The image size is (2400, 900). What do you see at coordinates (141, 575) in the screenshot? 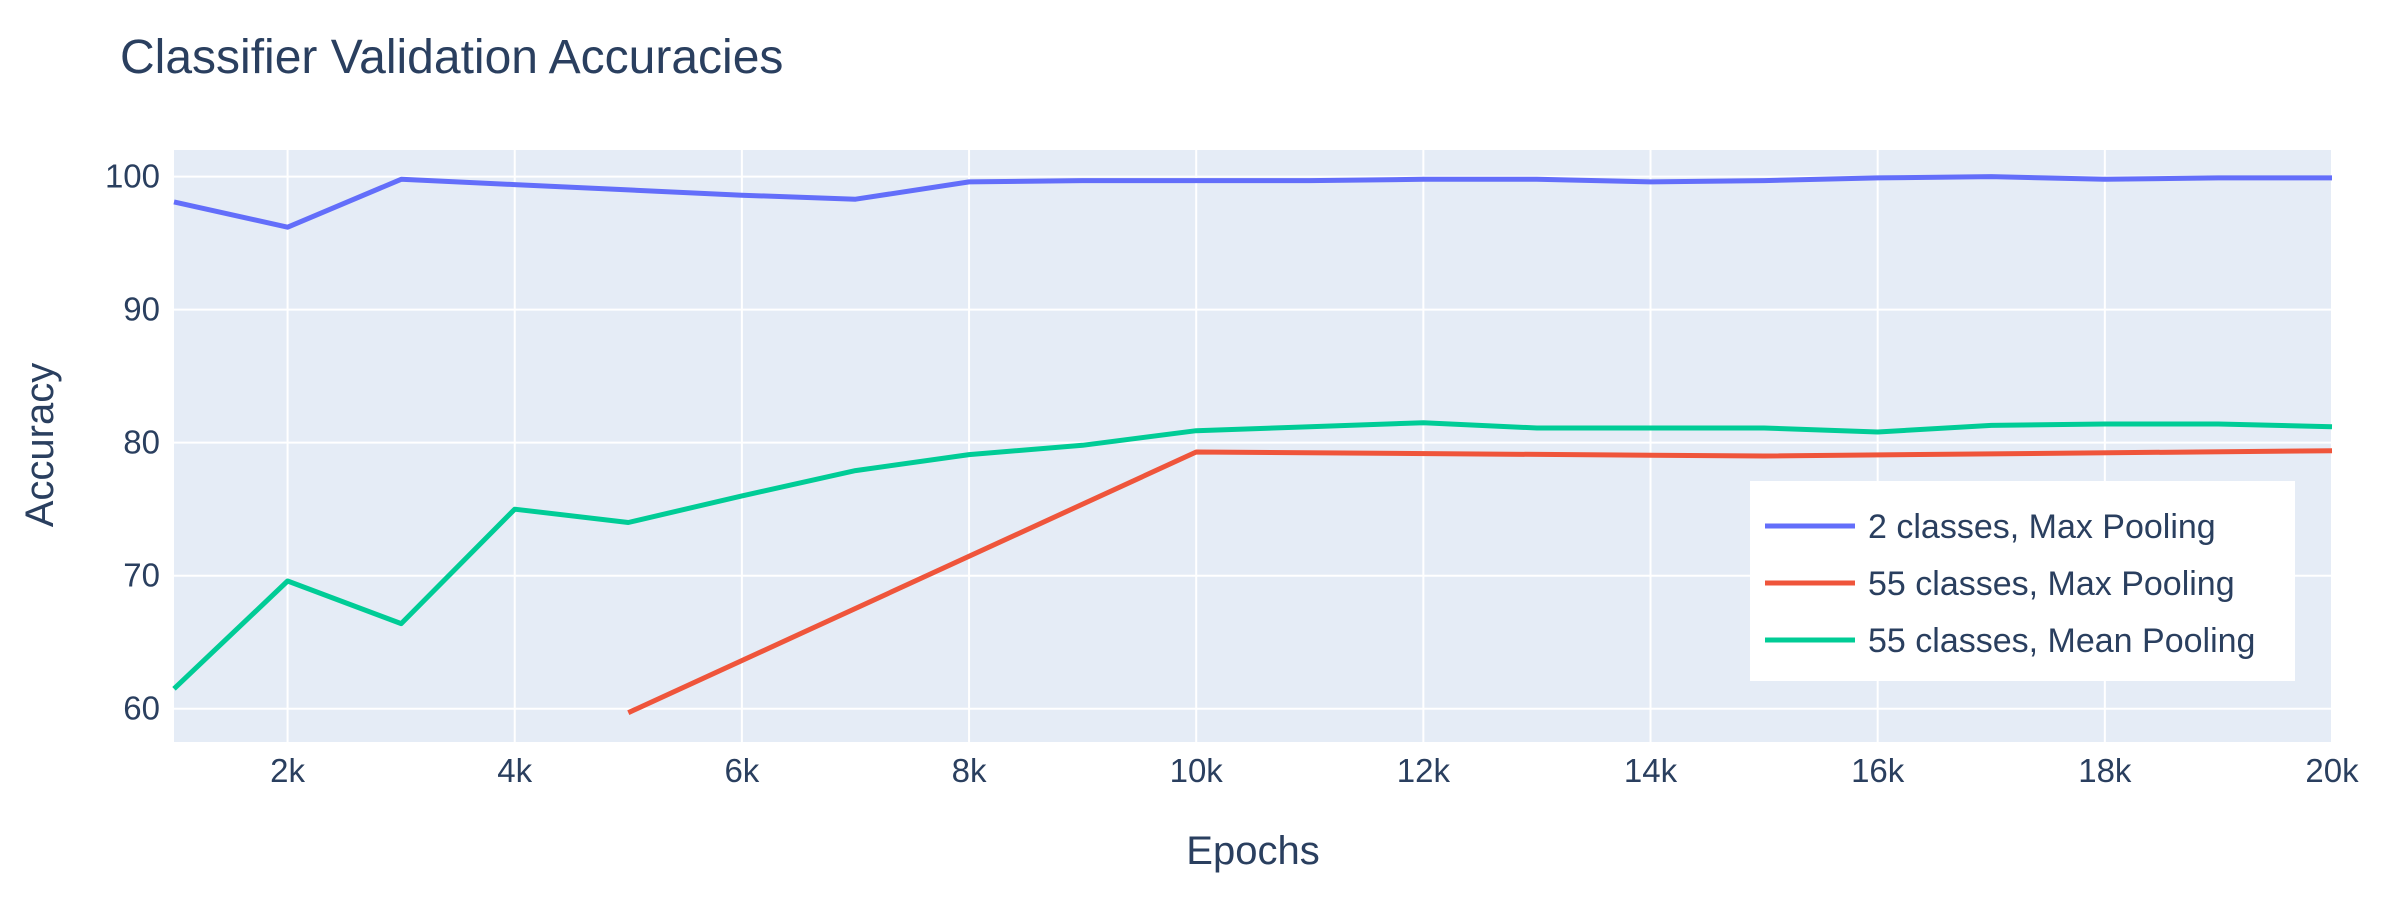
I see `y-tick-label: 70` at bounding box center [141, 575].